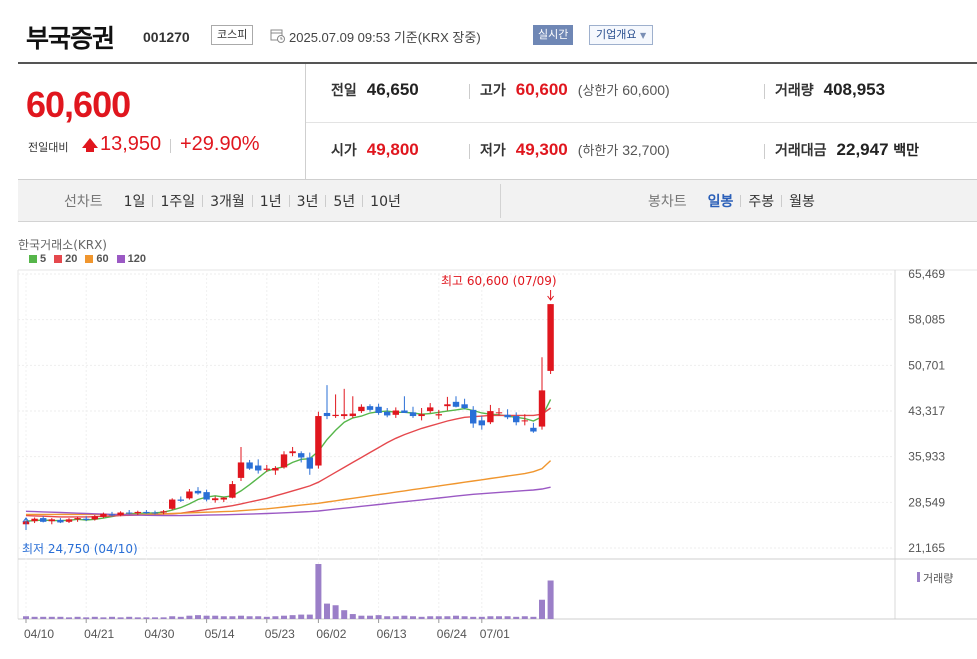 The width and height of the screenshot is (977, 659). I want to click on x-tick-label: 04/21, so click(99, 634).